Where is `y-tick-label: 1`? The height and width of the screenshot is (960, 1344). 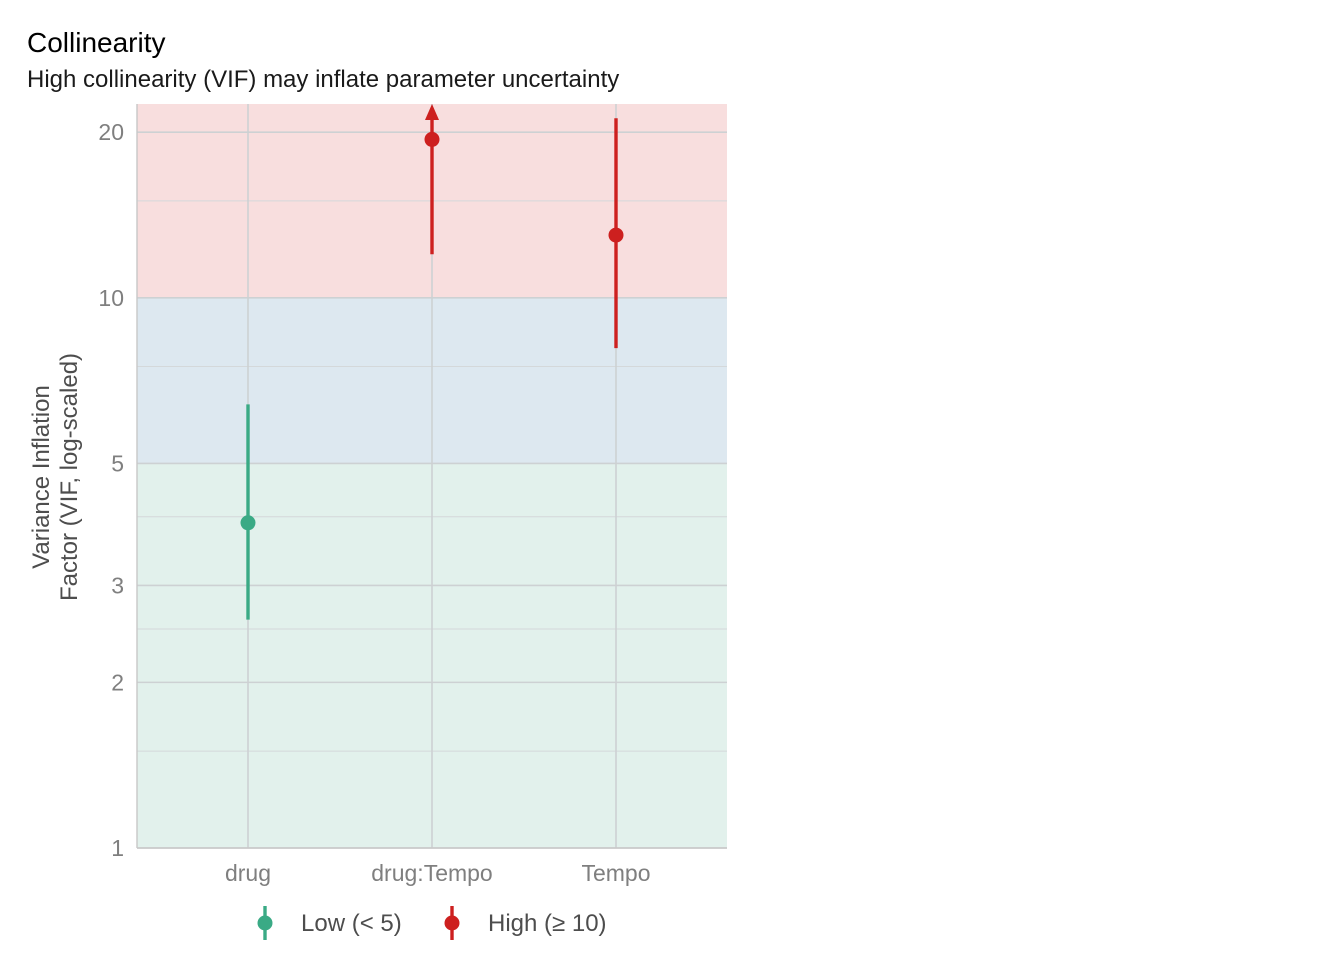 y-tick-label: 1 is located at coordinates (117, 848).